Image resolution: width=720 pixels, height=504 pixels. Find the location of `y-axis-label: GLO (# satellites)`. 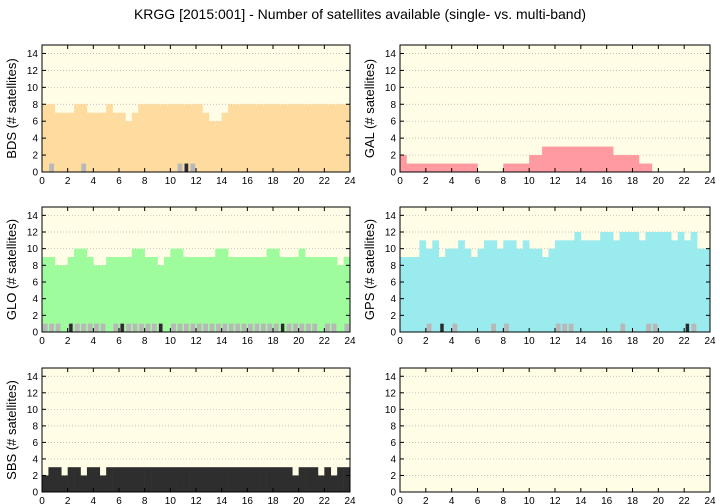

y-axis-label: GLO (# satellites) is located at coordinates (11, 269).